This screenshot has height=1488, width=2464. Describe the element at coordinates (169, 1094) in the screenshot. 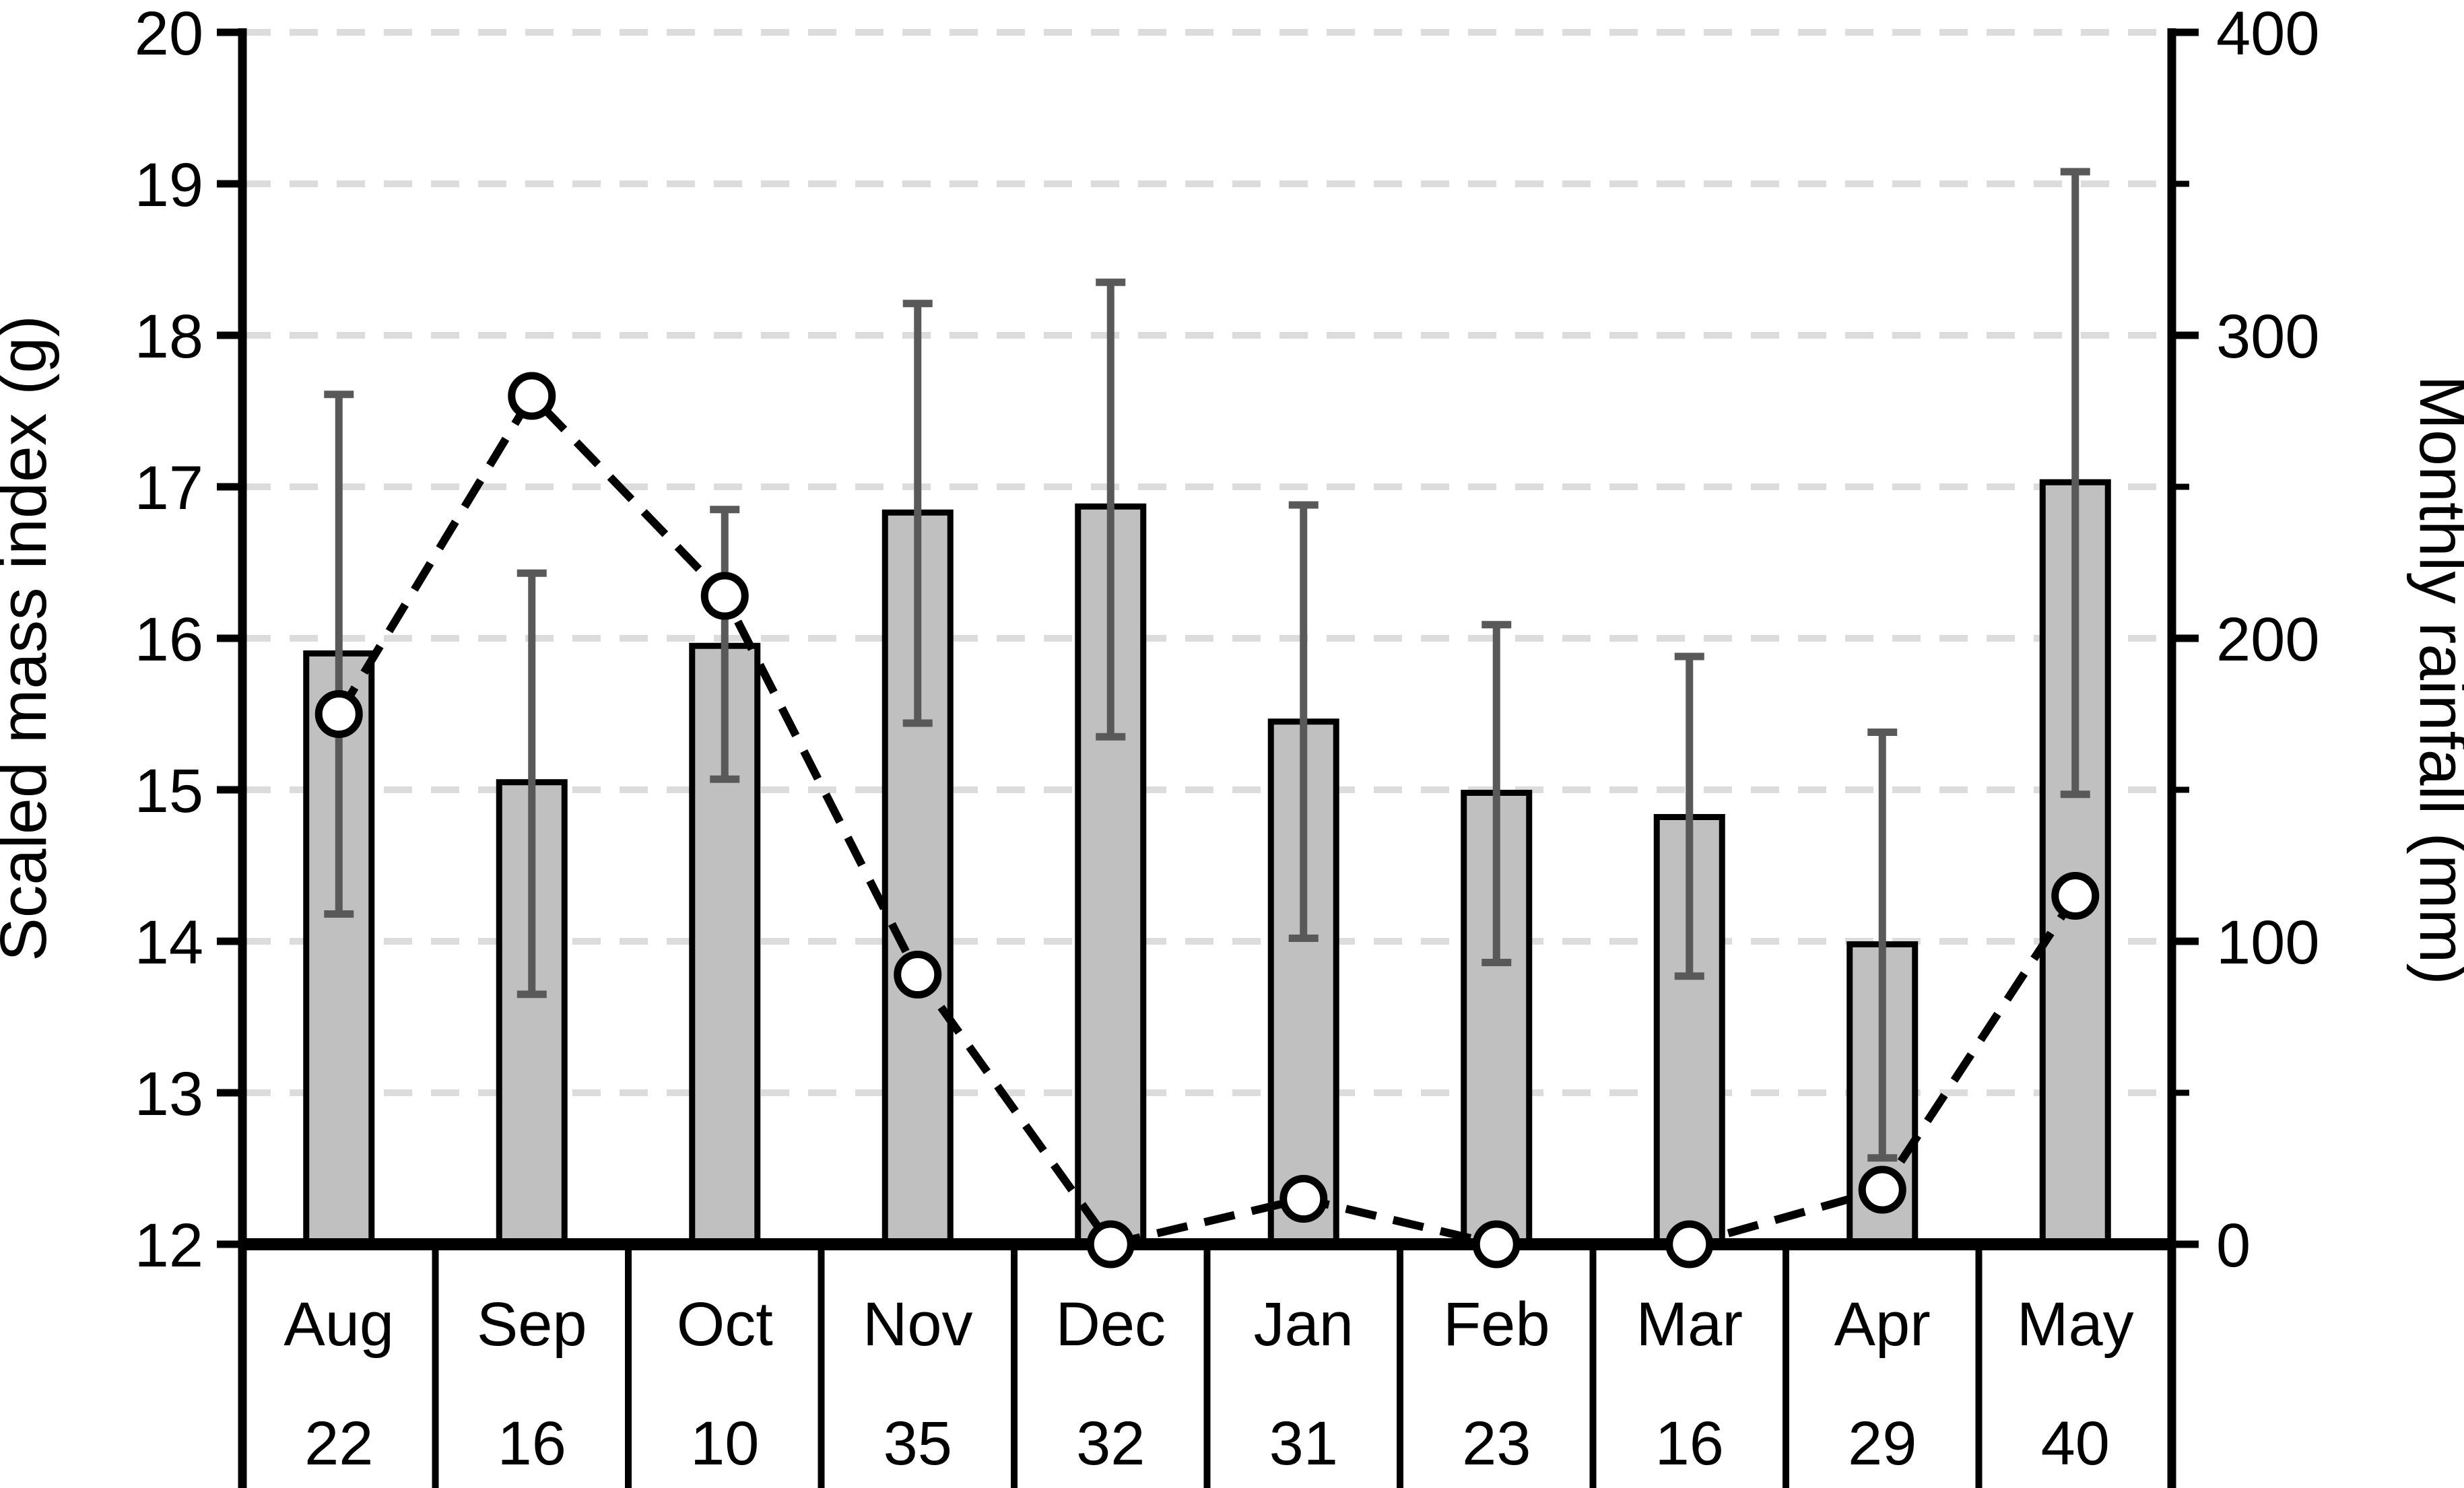

I see `left-tick-label: 13` at that location.